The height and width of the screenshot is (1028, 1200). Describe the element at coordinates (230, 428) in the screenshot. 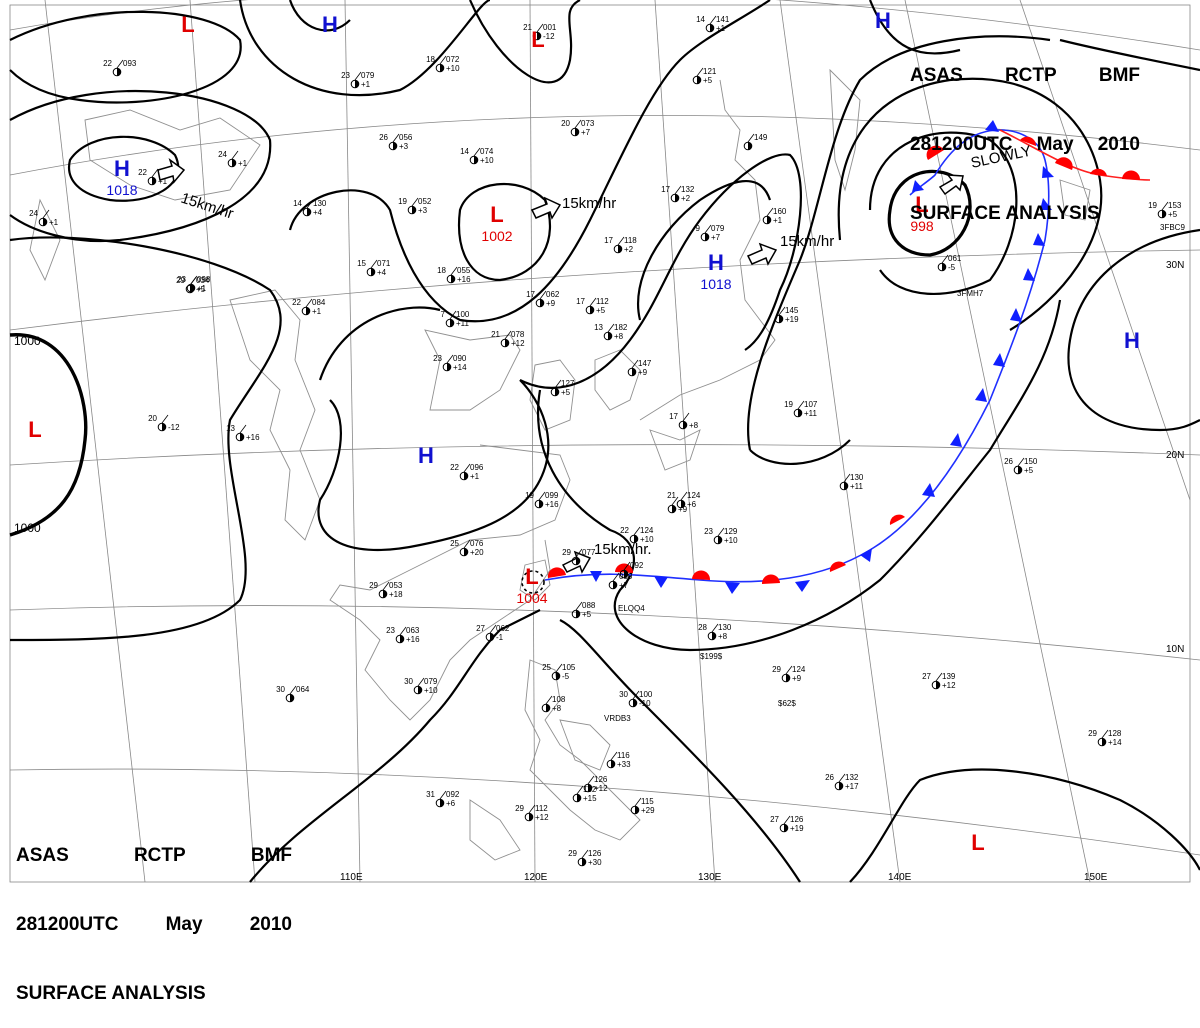

I see `station-temperature: 13` at that location.